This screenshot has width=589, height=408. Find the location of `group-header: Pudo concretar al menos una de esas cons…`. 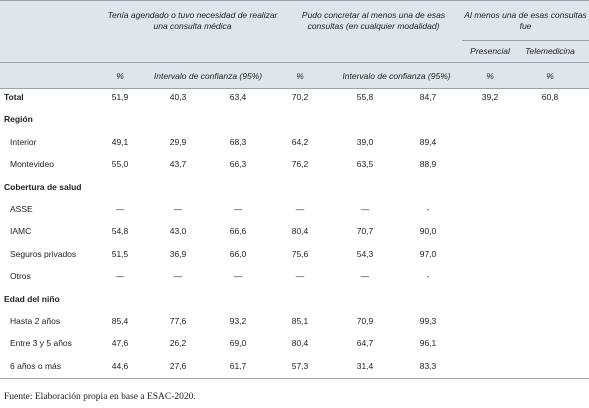

group-header: Pudo concretar al menos una de esas cons… is located at coordinates (373, 20).